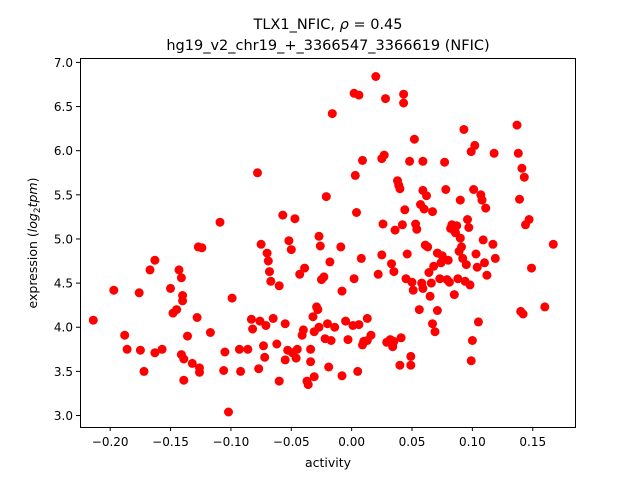 This screenshot has height=480, width=640. What do you see at coordinates (328, 462) in the screenshot?
I see `x-axis-label: activity` at bounding box center [328, 462].